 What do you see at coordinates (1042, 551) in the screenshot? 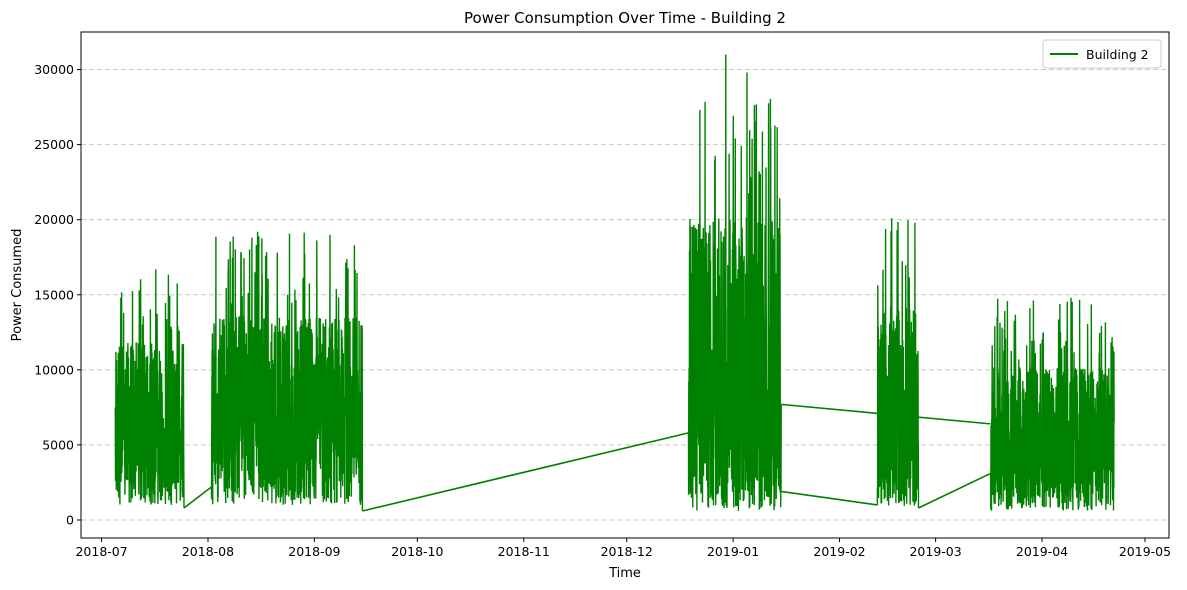
I see `x-tick-label: 2019-04` at bounding box center [1042, 551].